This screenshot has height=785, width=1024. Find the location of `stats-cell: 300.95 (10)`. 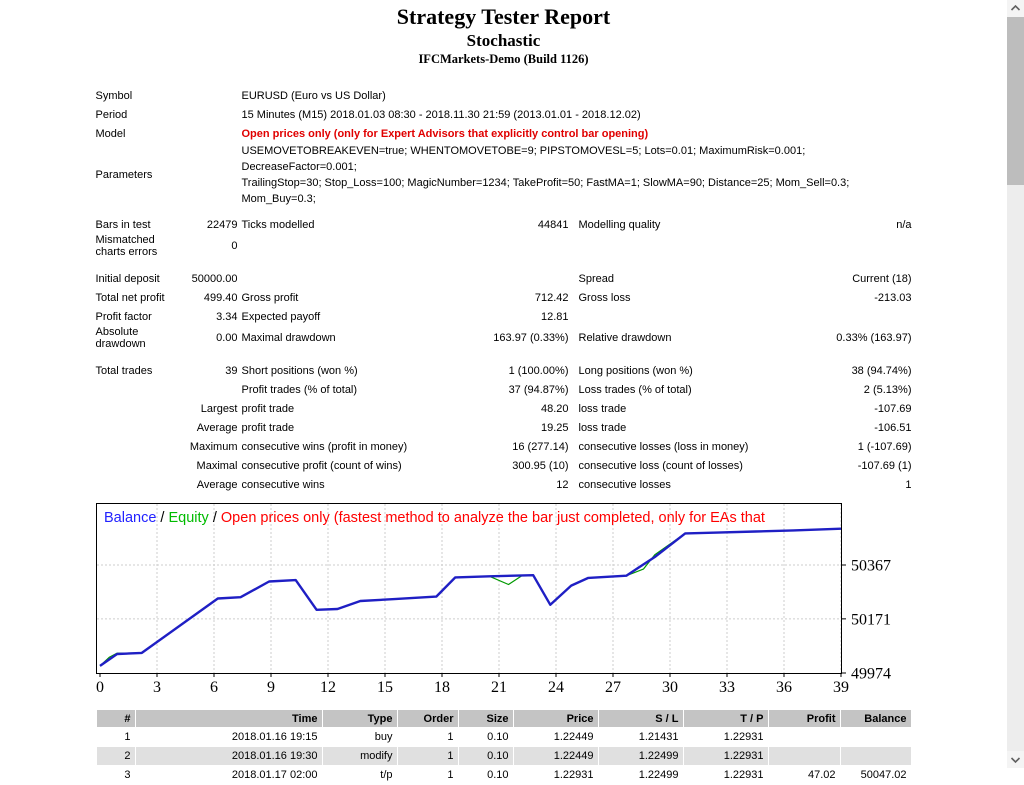

stats-cell: 300.95 (10) is located at coordinates (540, 465).